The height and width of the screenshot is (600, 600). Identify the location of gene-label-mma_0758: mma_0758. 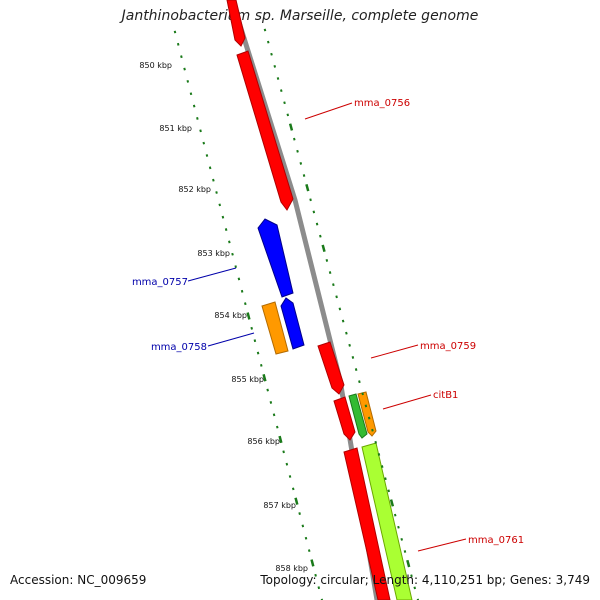
(179, 347).